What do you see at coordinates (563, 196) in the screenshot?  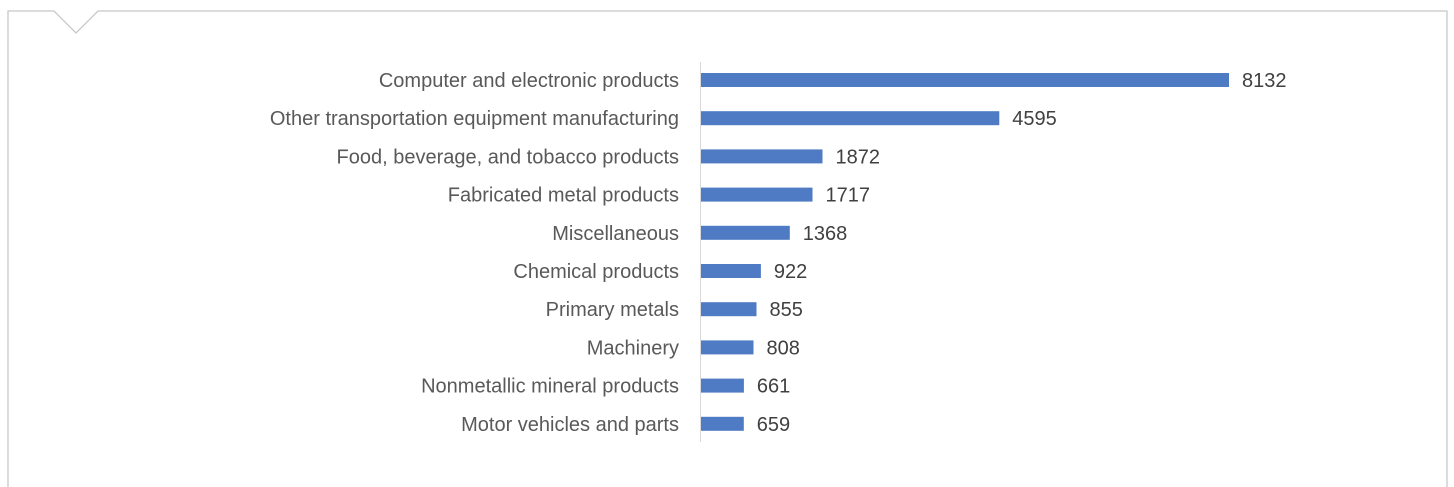 I see `category-label: Fabricated metal products` at bounding box center [563, 196].